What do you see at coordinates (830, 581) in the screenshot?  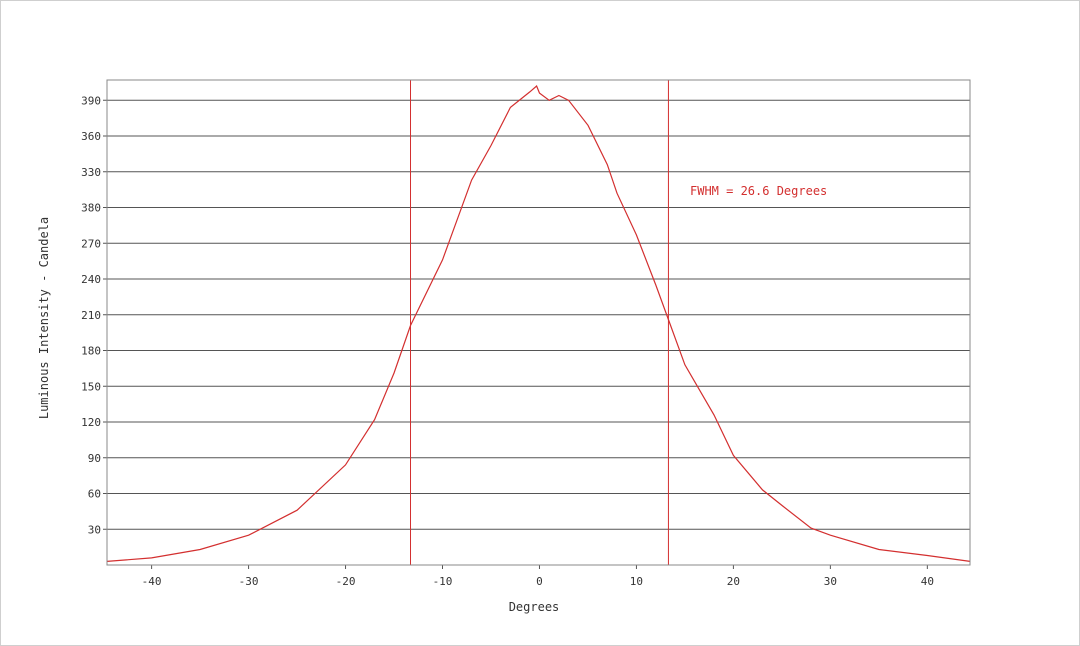 I see `x-tick-label: 30` at bounding box center [830, 581].